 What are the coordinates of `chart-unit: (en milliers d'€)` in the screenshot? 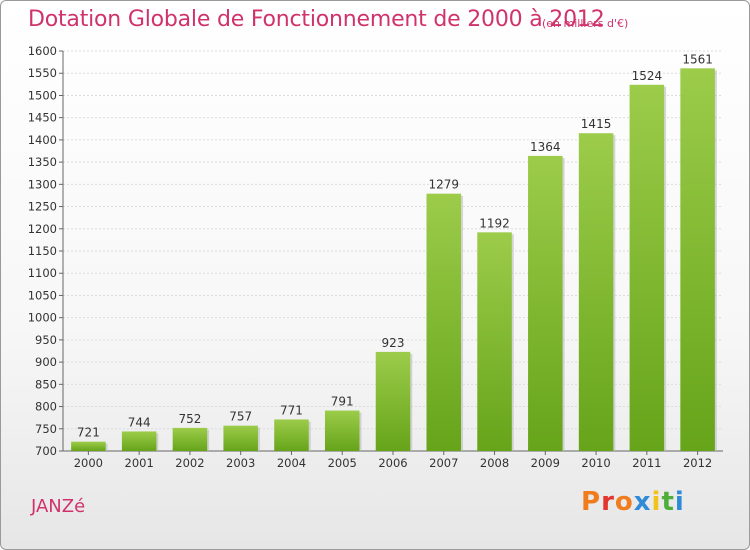 It's located at (585, 23).